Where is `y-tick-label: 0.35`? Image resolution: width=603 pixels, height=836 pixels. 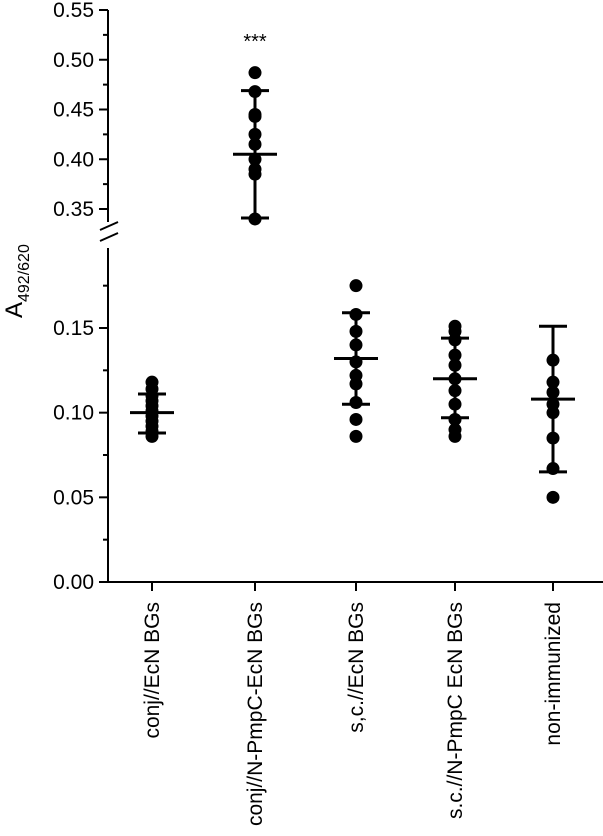 y-tick-label: 0.35 is located at coordinates (73, 209).